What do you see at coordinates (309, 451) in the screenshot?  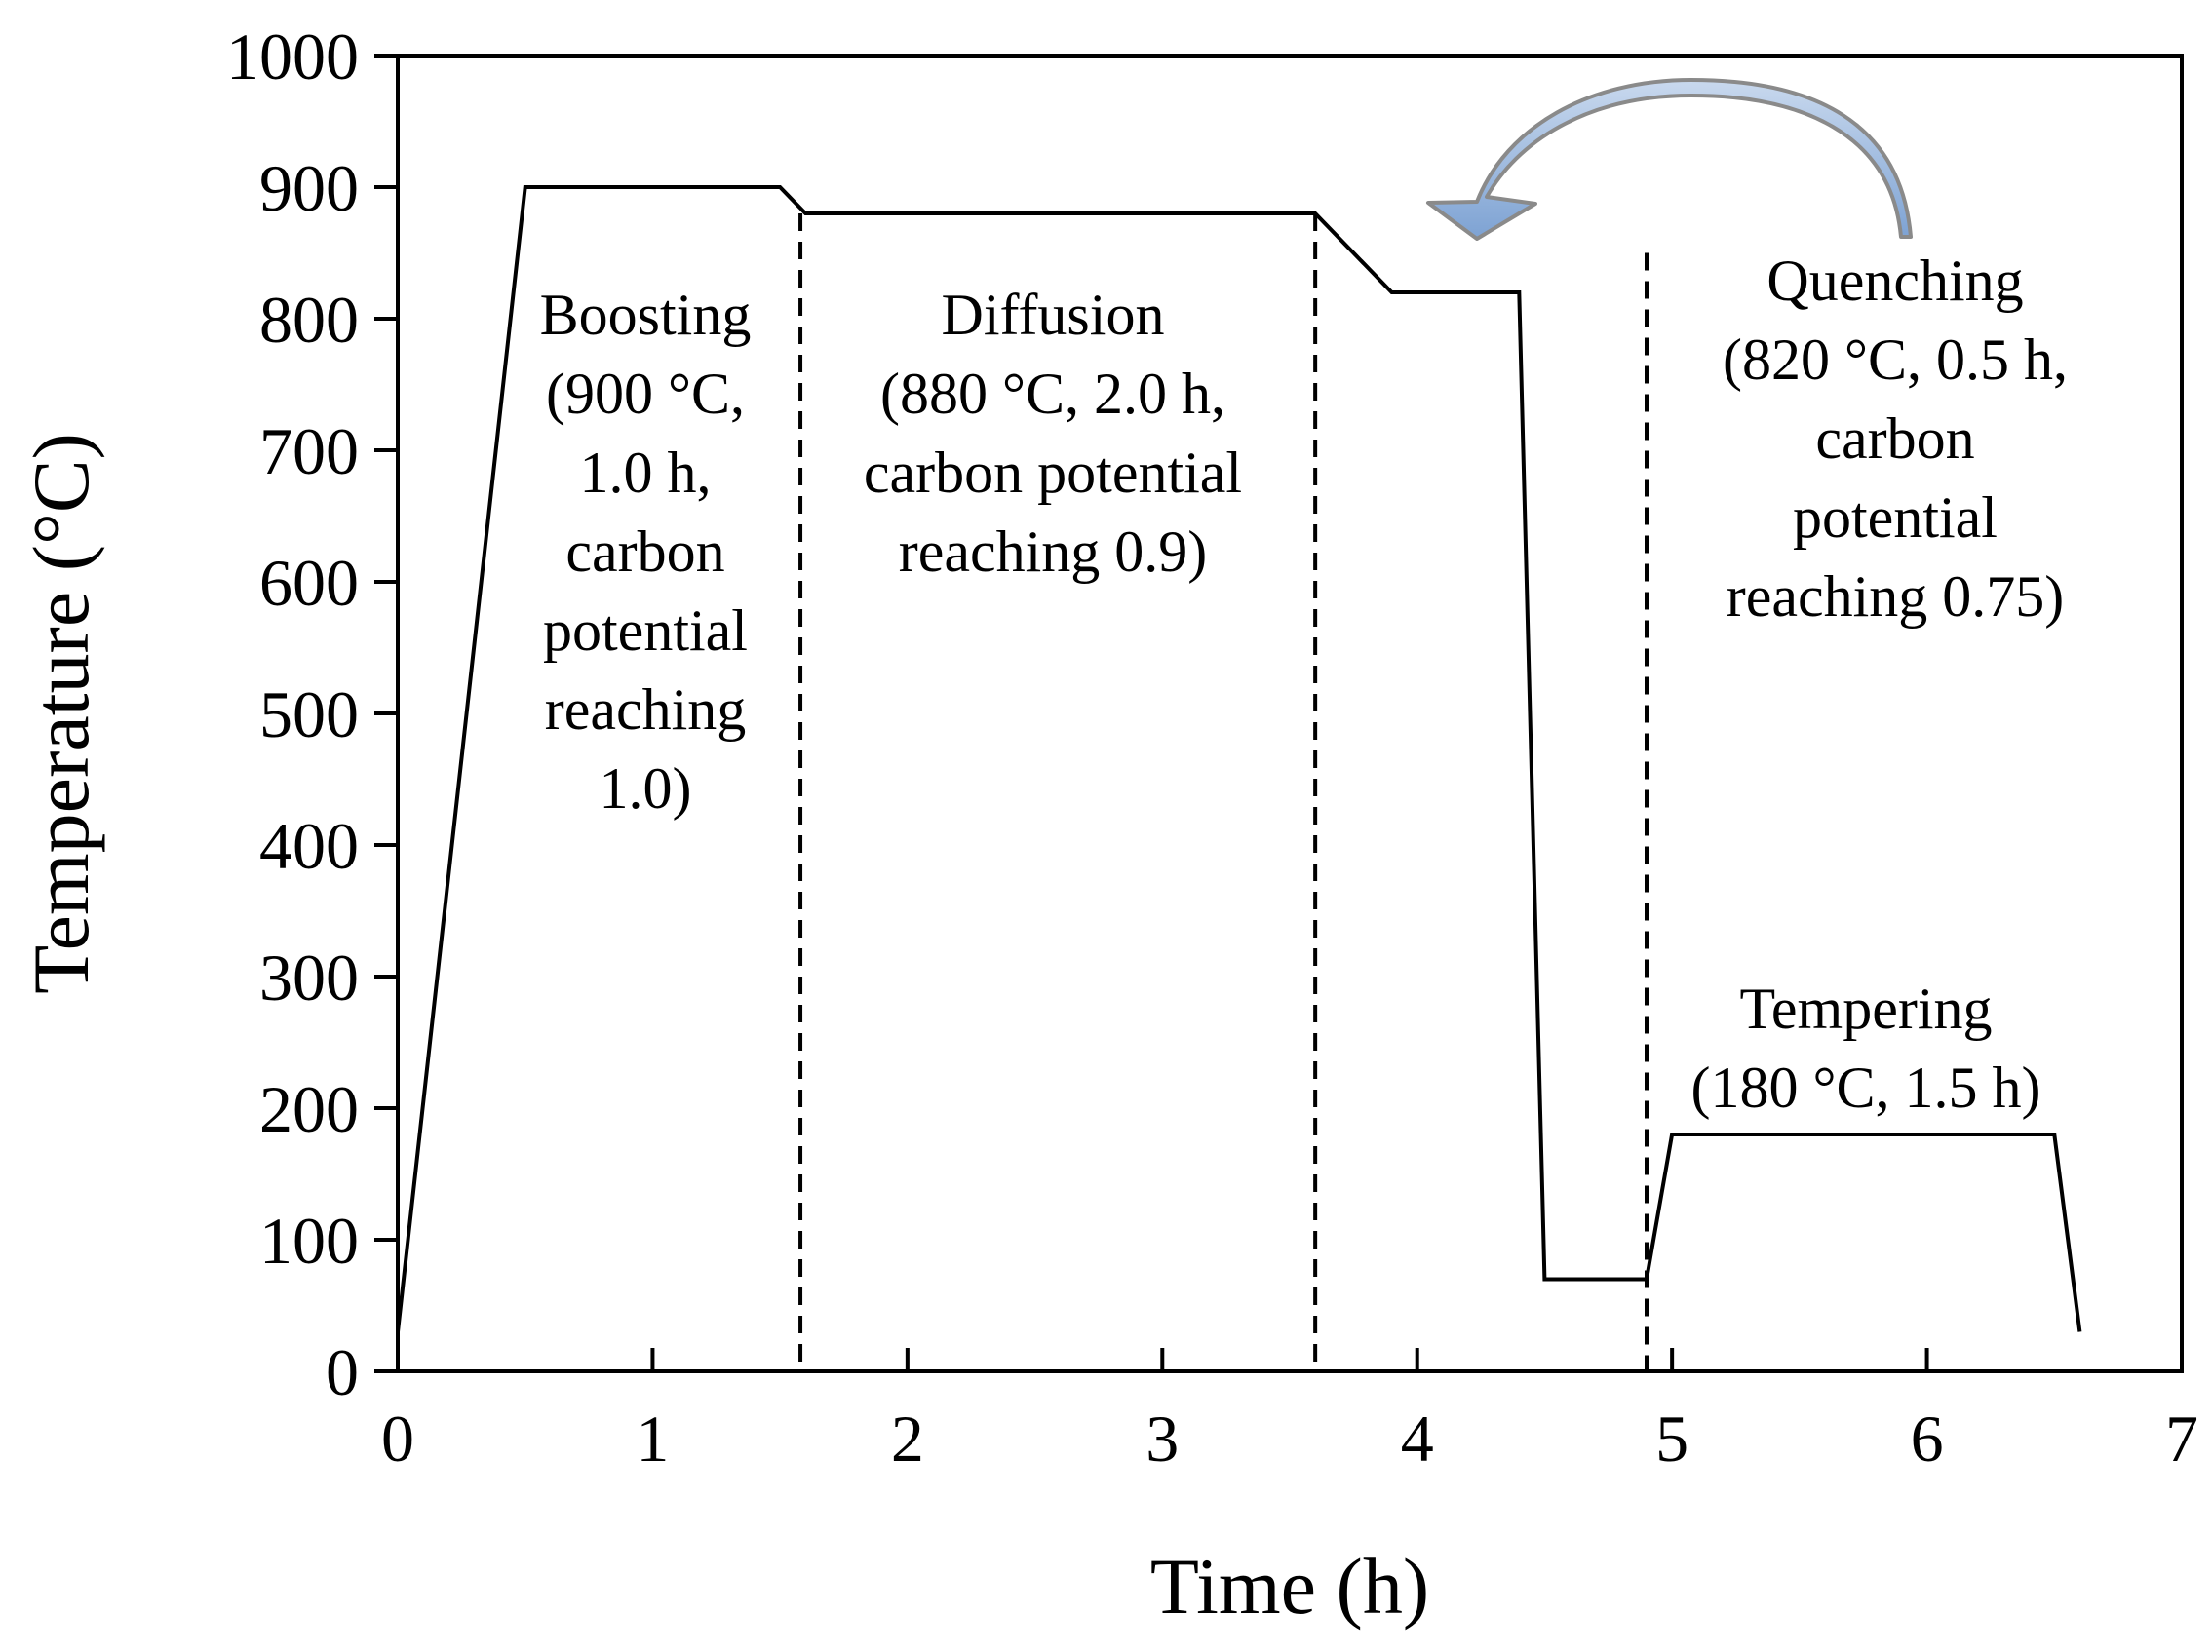 I see `y-tick-label: 700` at bounding box center [309, 451].